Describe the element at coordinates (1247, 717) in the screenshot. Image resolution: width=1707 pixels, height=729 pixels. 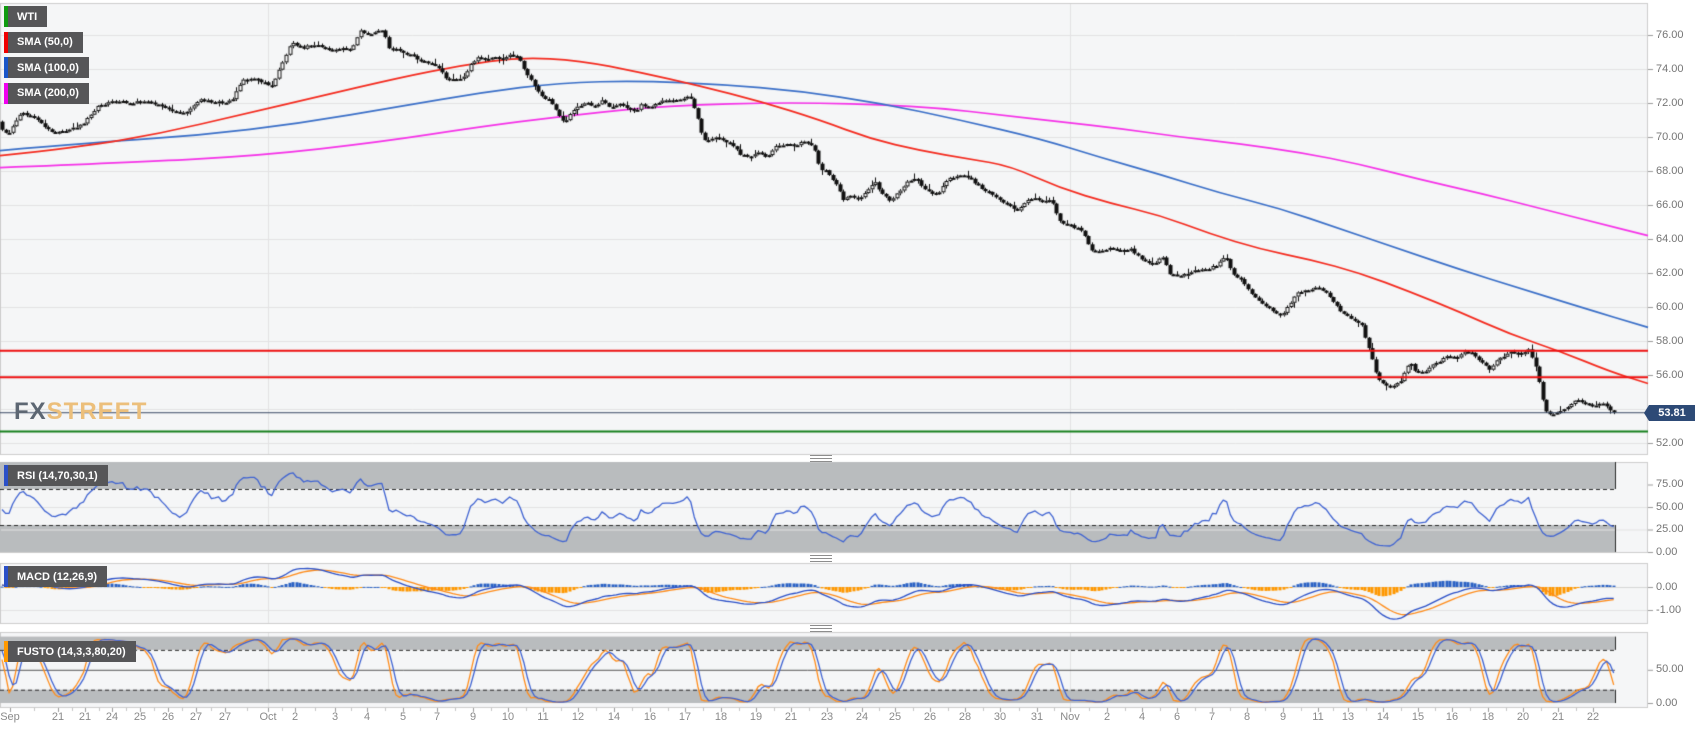
I see `time-tick-label: 8` at that location.